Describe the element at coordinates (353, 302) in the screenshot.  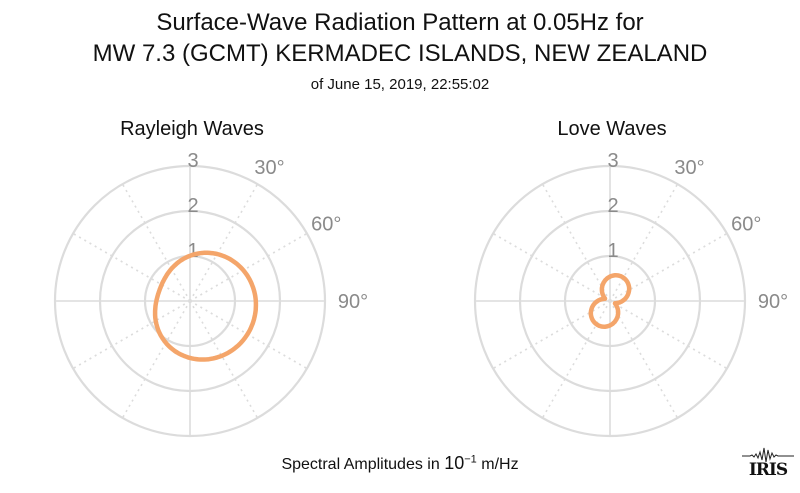
I see `rayleigh-angle-label-90: 90°` at that location.